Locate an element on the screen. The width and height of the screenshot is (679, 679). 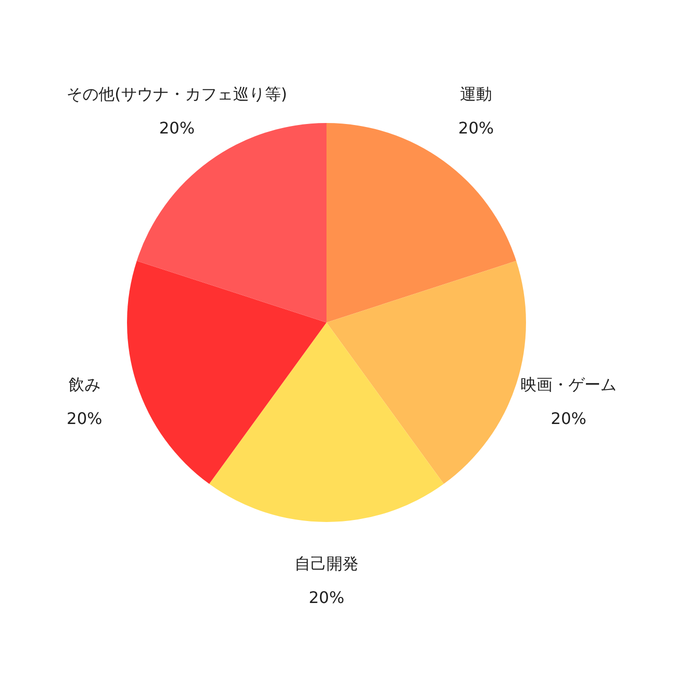
slice-label: 自己開発 is located at coordinates (326, 564).